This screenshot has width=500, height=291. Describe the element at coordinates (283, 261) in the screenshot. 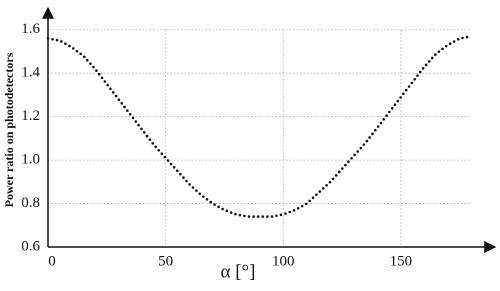

I see `x-tick-label: 100` at that location.